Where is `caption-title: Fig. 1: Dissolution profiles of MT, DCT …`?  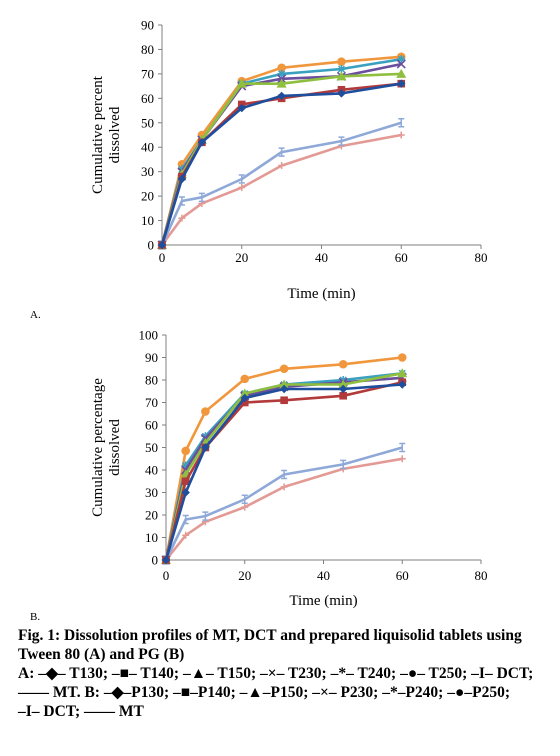 caption-title: Fig. 1: Dissolution profiles of MT, DCT … is located at coordinates (270, 645).